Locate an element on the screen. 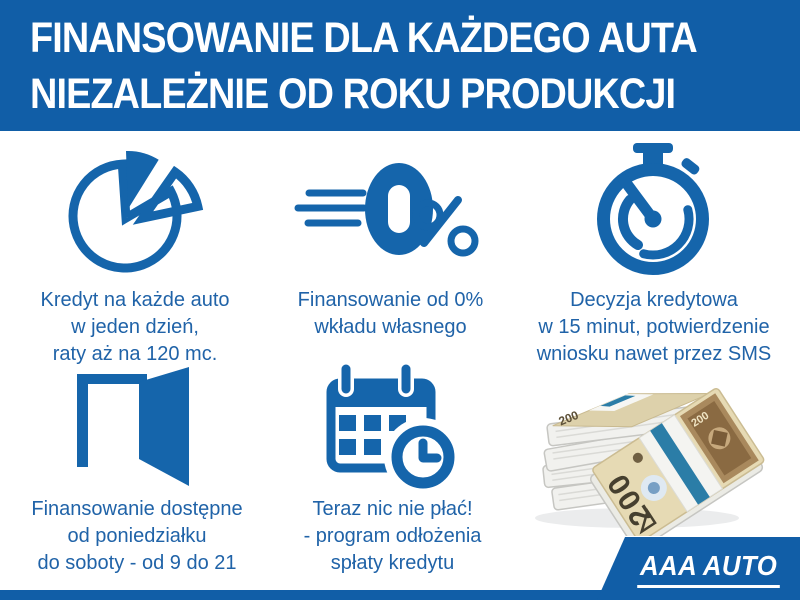  feature-text-line: w jeden dzień, is located at coordinates (135, 327).